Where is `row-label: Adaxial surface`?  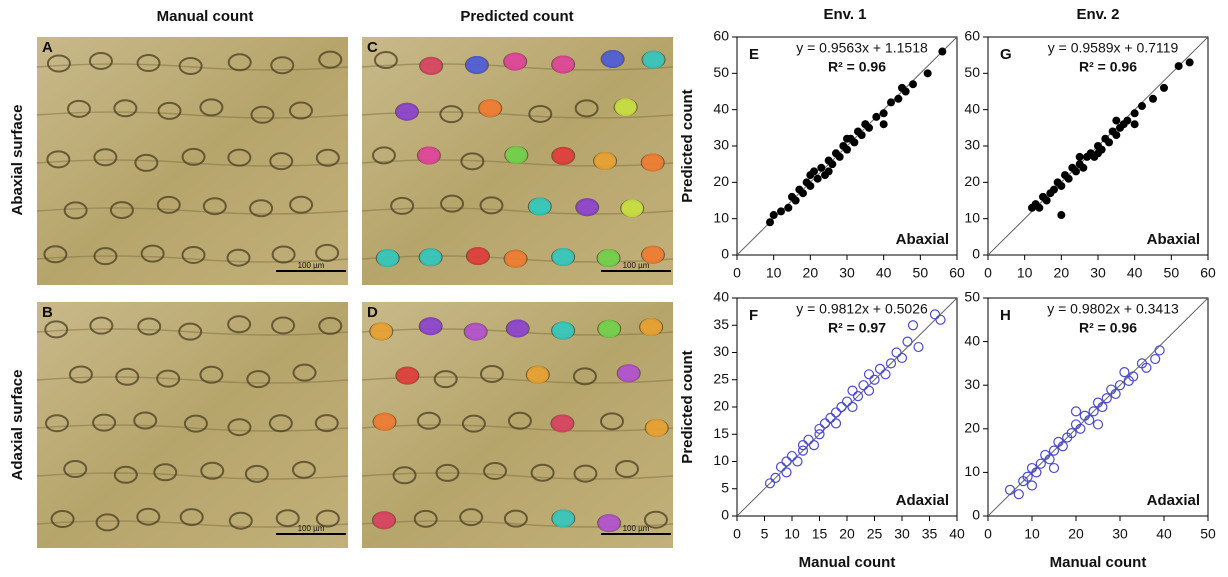
row-label: Adaxial surface is located at coordinates (17, 425).